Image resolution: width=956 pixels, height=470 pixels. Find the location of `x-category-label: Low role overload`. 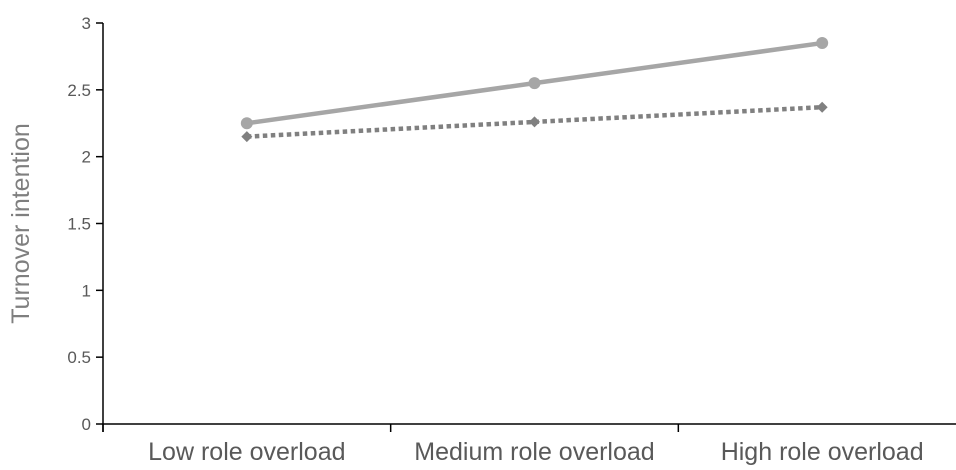

x-category-label: Low role overload is located at coordinates (246, 452).